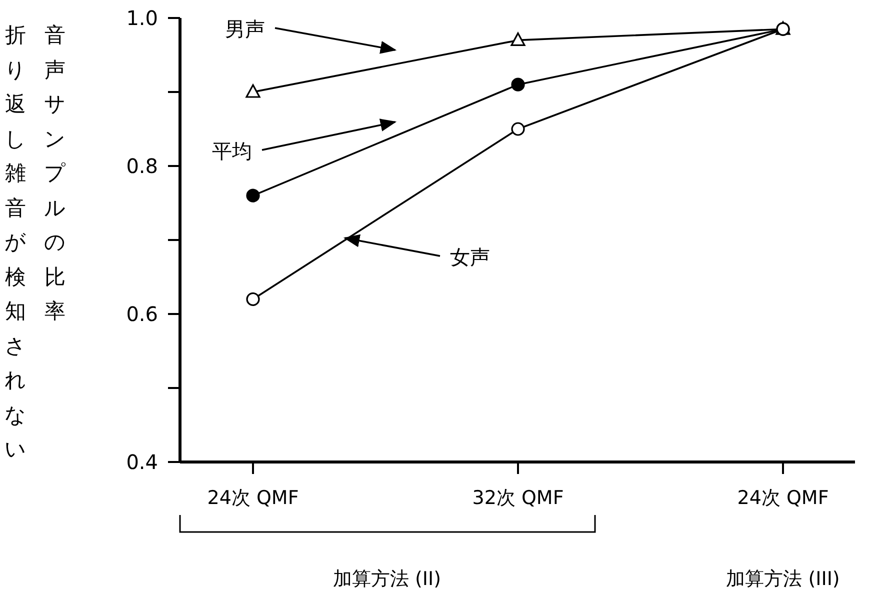  What do you see at coordinates (245, 29) in the screenshot?
I see `text: 男声` at bounding box center [245, 29].